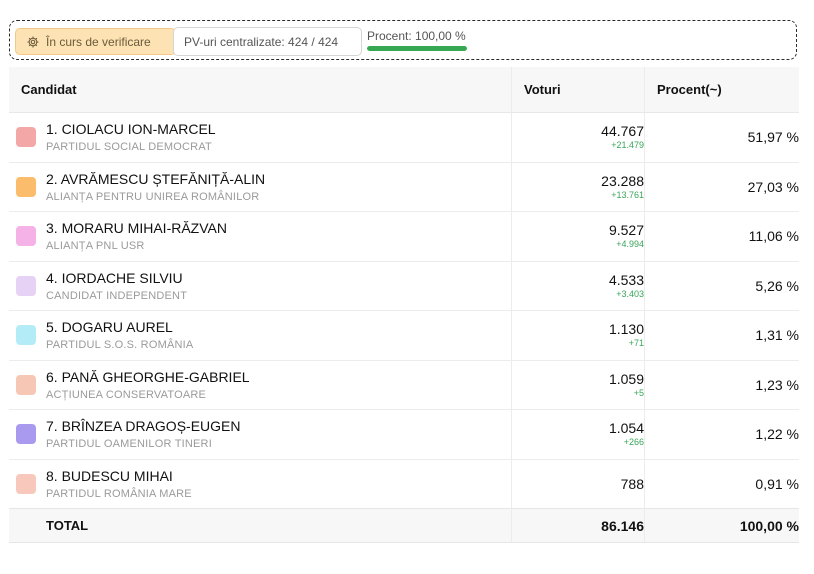 This screenshot has height=574, width=814. Describe the element at coordinates (67, 525) in the screenshot. I see `total-label: TOTAL` at that location.